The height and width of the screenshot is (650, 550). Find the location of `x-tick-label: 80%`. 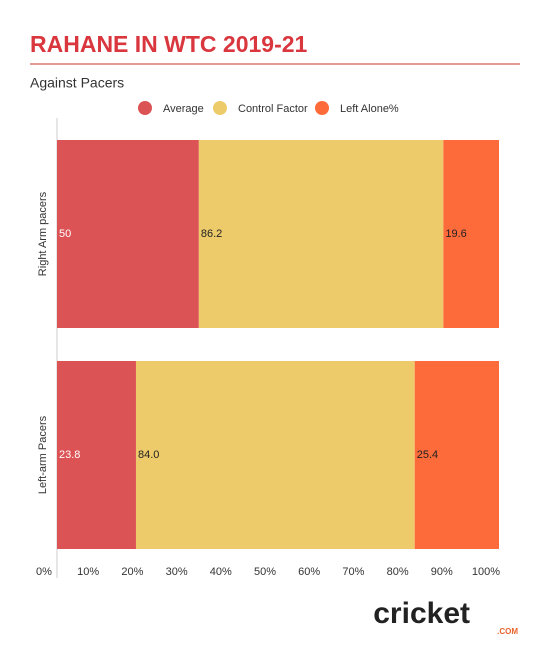

x-tick-label: 80% is located at coordinates (398, 572).